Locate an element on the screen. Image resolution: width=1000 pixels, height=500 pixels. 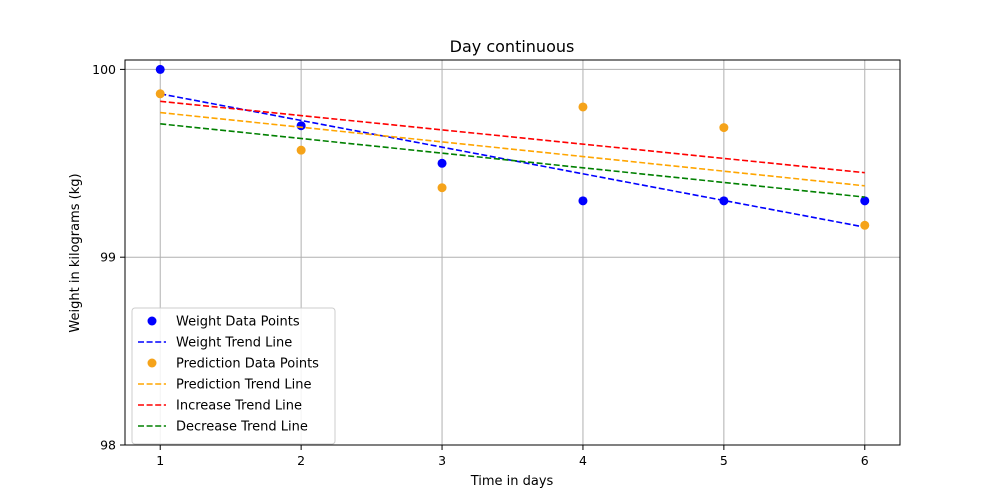
x-tick-label: 5 is located at coordinates (724, 460).